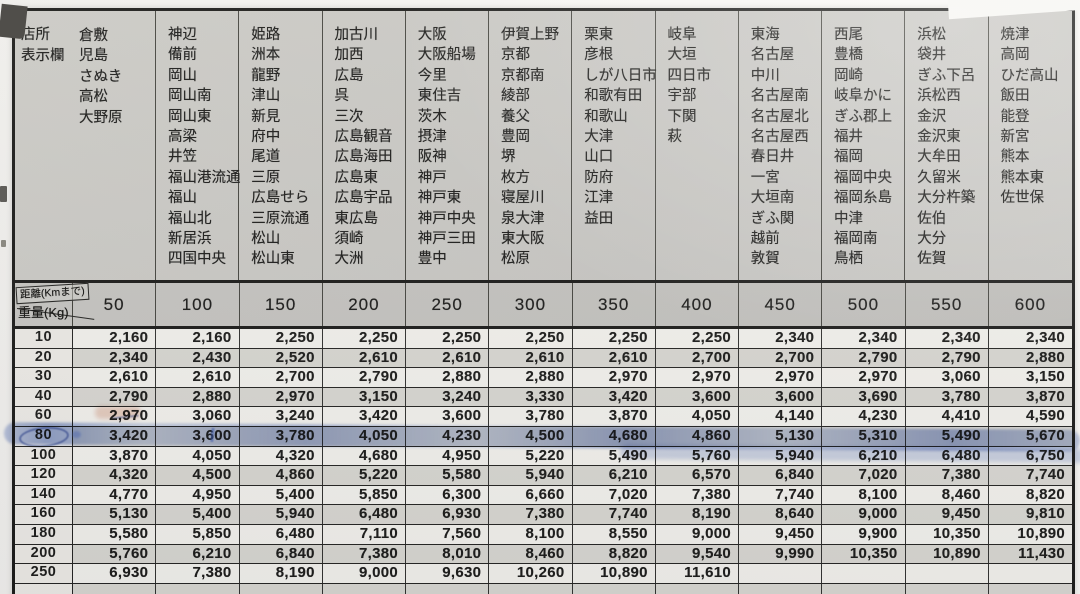 The width and height of the screenshot is (1080, 594). I want to click on rate-cell: 3,870, so click(614, 416).